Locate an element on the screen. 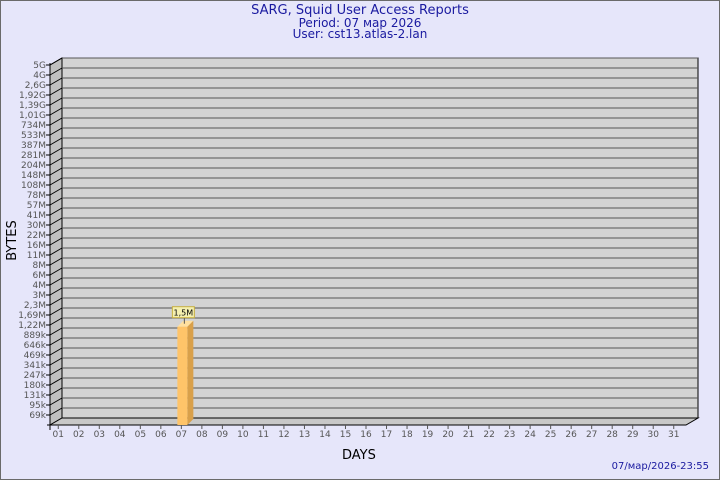 The image size is (720, 480). y-tick-label: 646k is located at coordinates (35, 346).